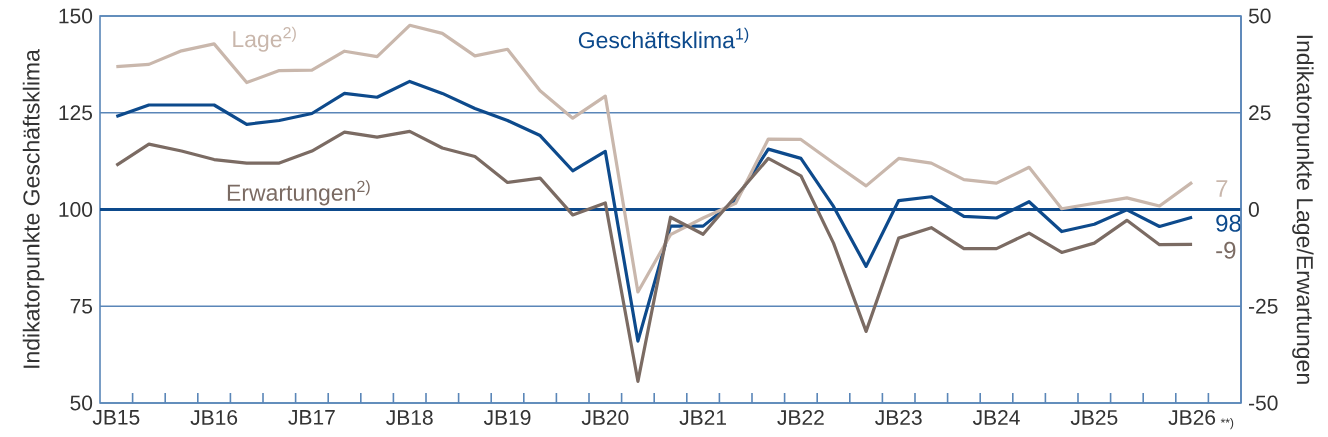 This screenshot has width=1328, height=437. Describe the element at coordinates (311, 417) in the screenshot. I see `x-tick-label: JB17` at that location.